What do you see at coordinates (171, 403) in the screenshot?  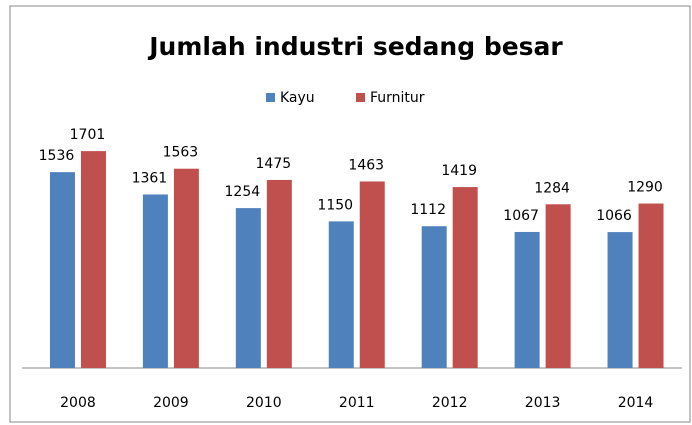 I see `x-tick-label: 2009` at bounding box center [171, 403].